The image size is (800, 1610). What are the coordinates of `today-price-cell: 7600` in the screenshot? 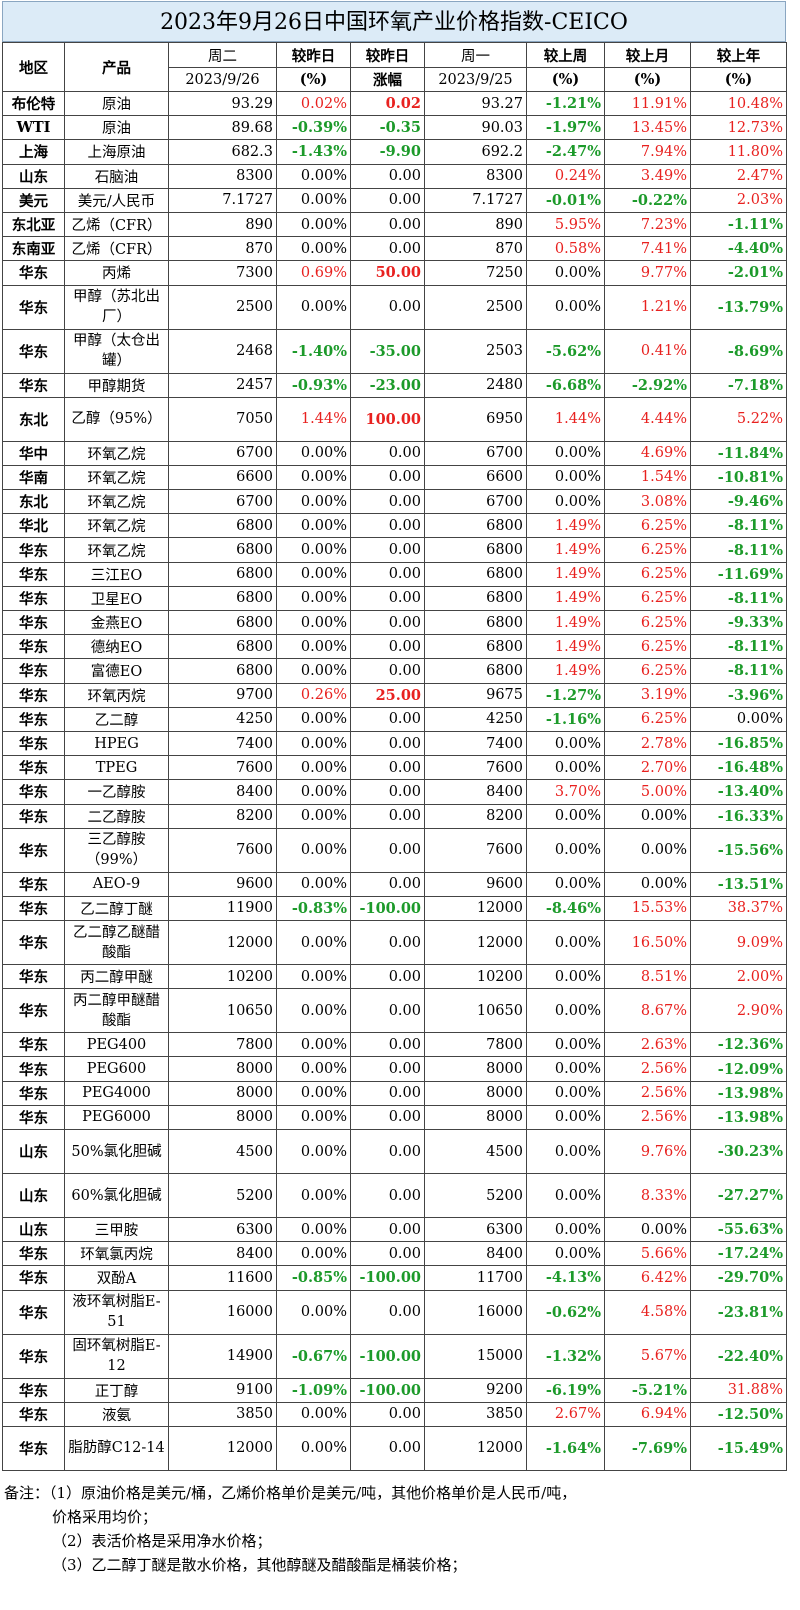 It's located at (222, 850).